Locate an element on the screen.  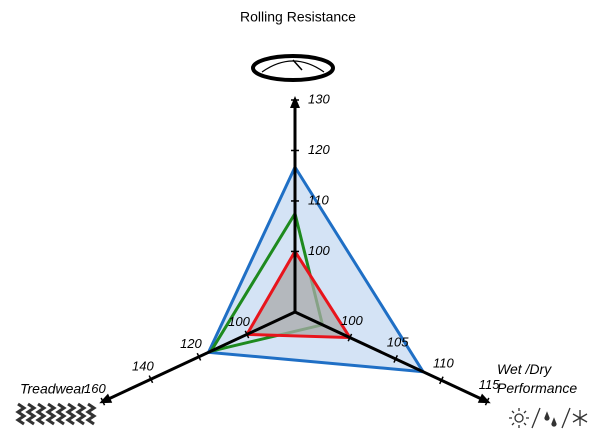
tick-label: 160 is located at coordinates (95, 388).